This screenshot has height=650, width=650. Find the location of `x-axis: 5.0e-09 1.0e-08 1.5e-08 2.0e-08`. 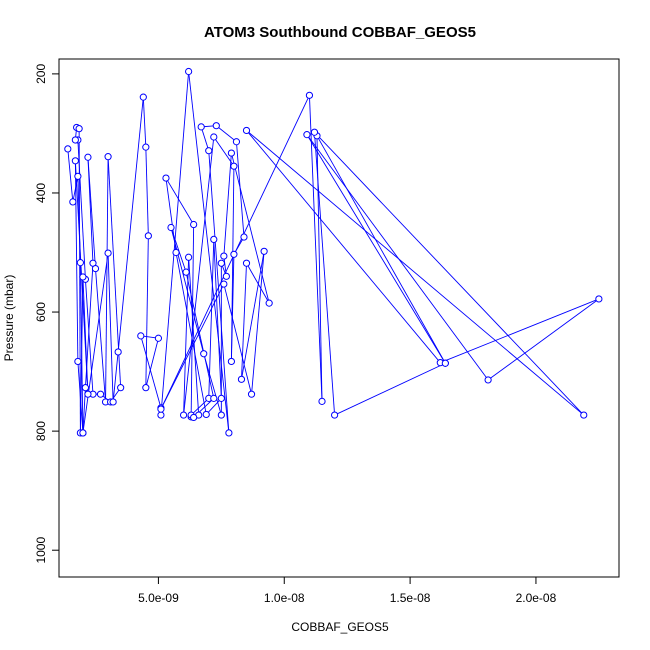

x-axis: 5.0e-09 1.0e-08 1.5e-08 2.0e-08 is located at coordinates (347, 590).